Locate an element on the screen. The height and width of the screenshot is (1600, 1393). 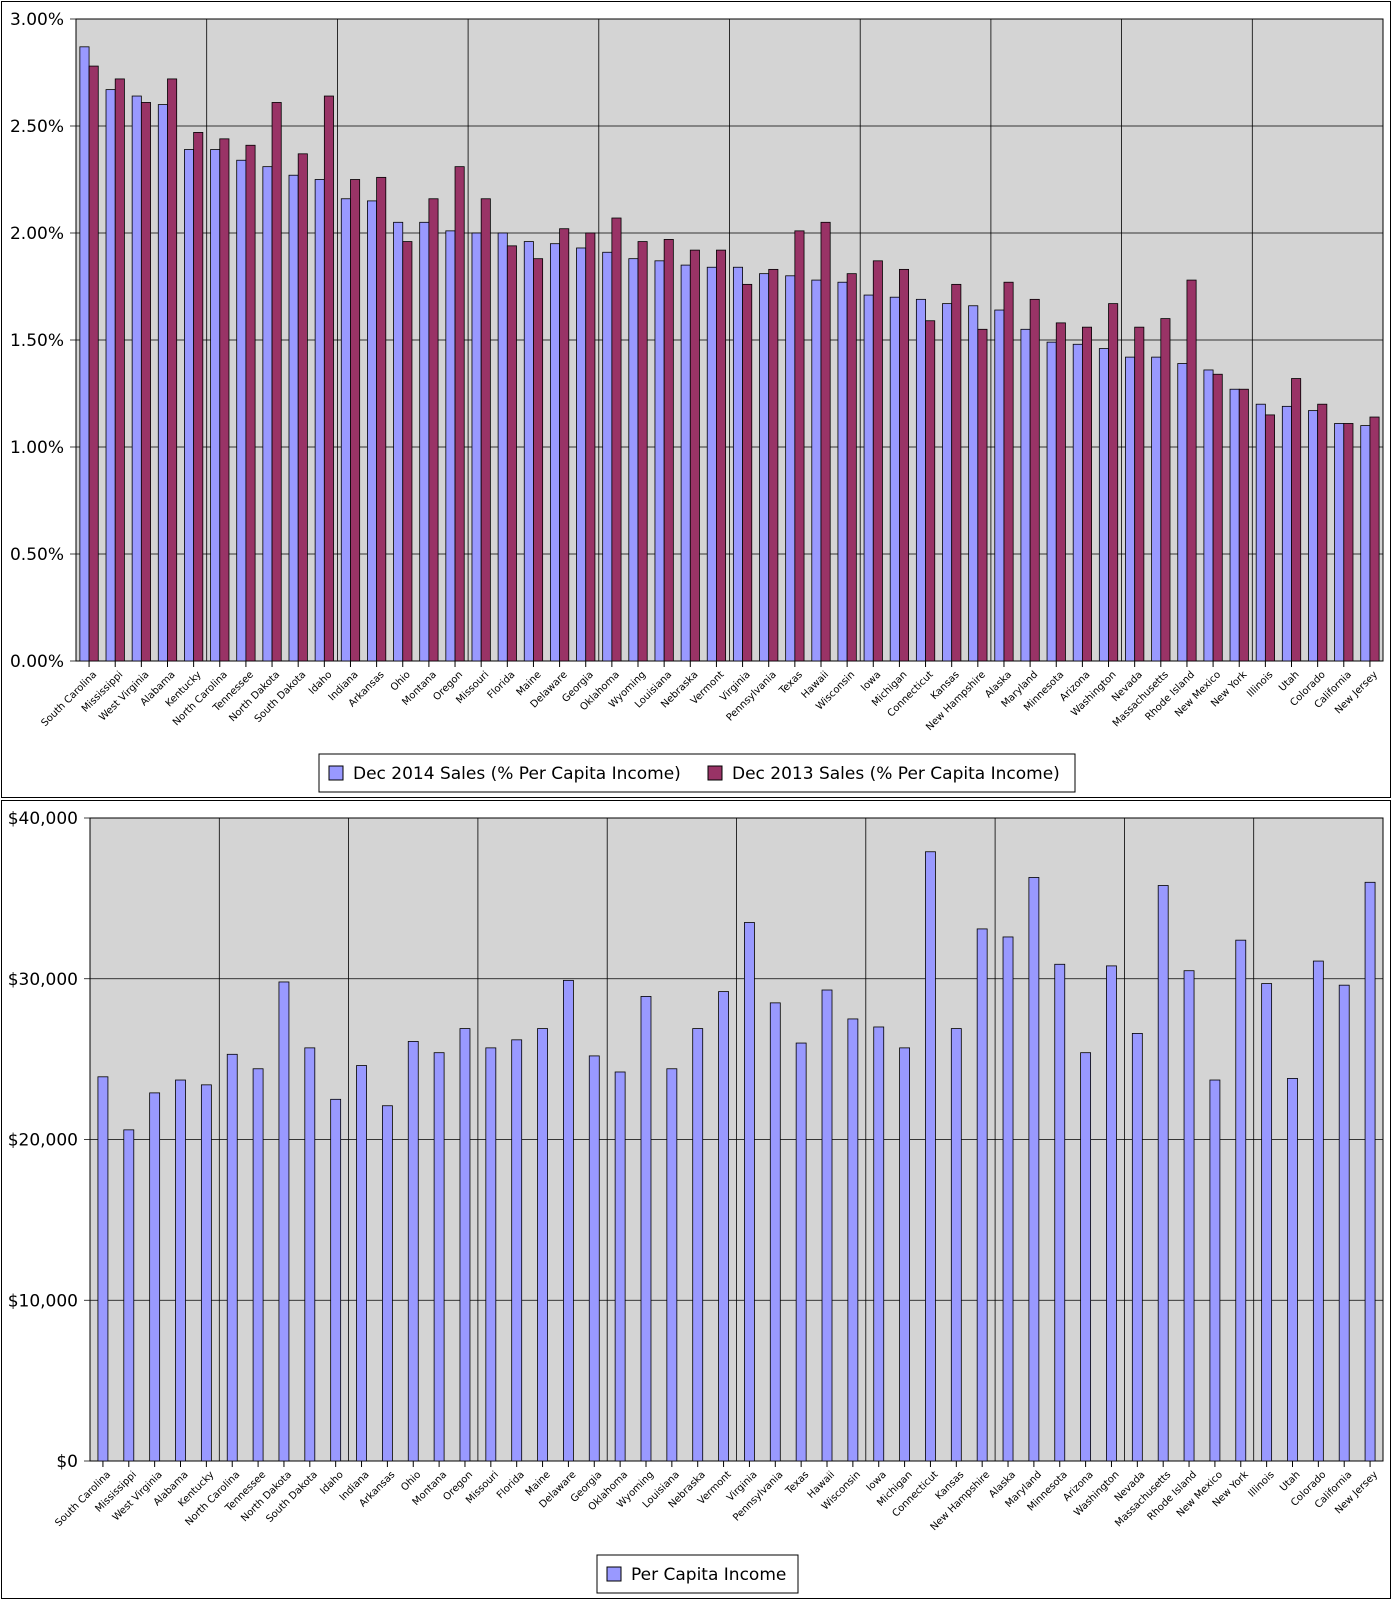
bar-per-capita-income-rhode-island is located at coordinates (1189, 1216).